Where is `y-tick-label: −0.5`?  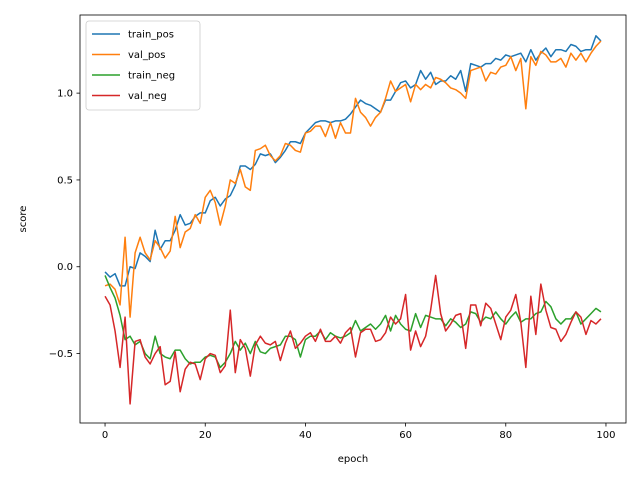 y-tick-label: −0.5 is located at coordinates (61, 354).